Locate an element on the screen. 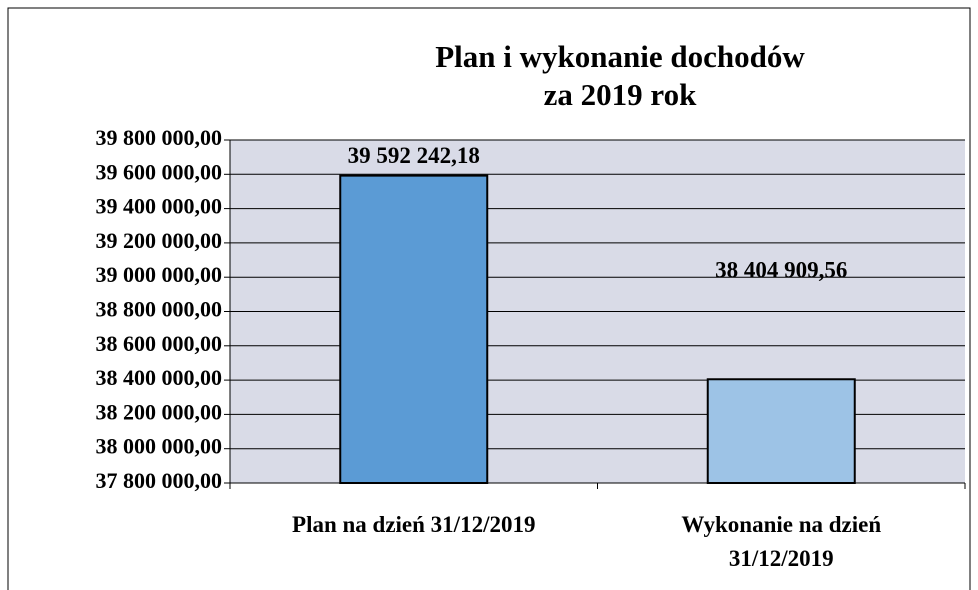  y-tick-label: 38 800 000,00 is located at coordinates (159, 309).